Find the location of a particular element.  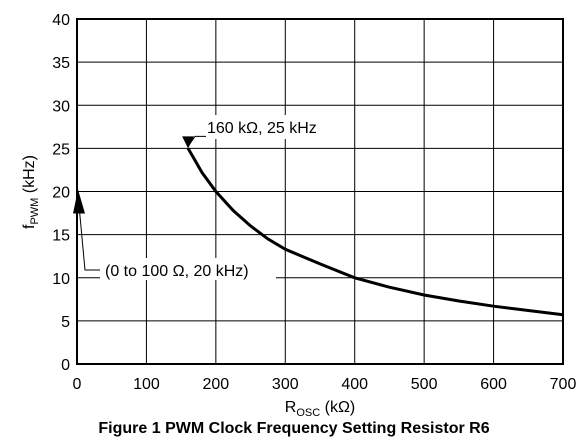

y-tick-label: 35 is located at coordinates (61, 63).